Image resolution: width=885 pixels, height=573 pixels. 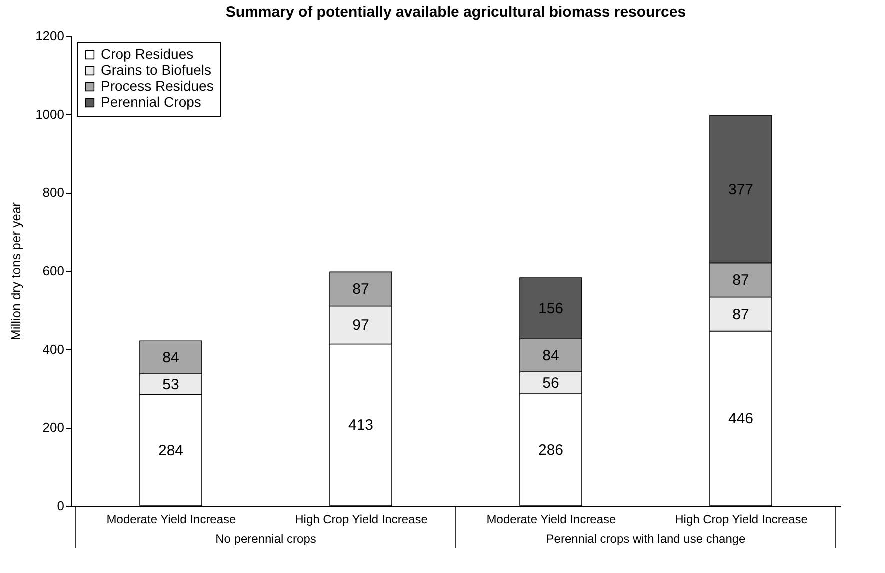 I want to click on data-label: 284, so click(x=171, y=451).